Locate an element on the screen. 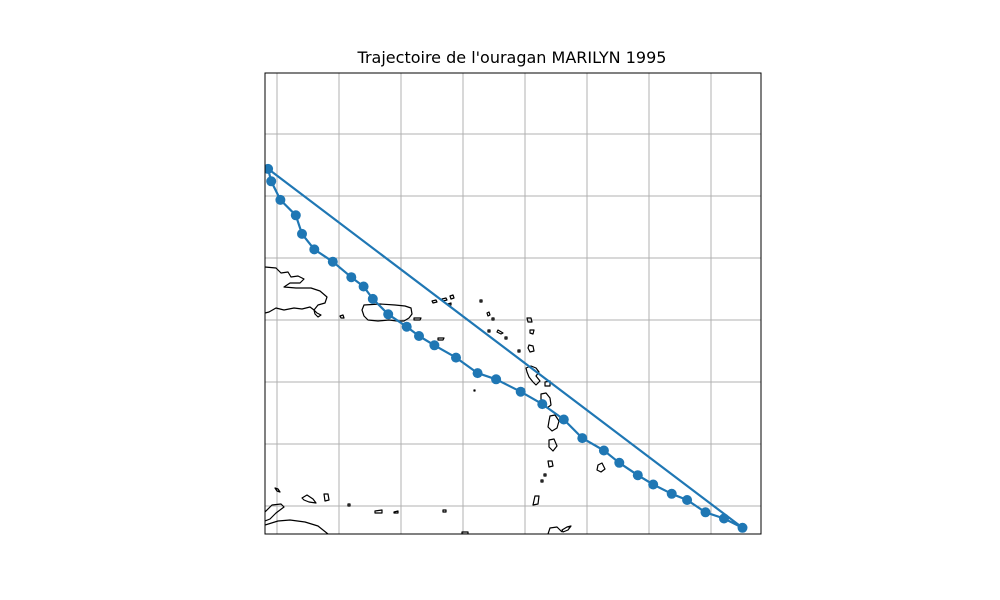 The width and height of the screenshot is (1000, 600). coast-montserrat is located at coordinates (519, 351).